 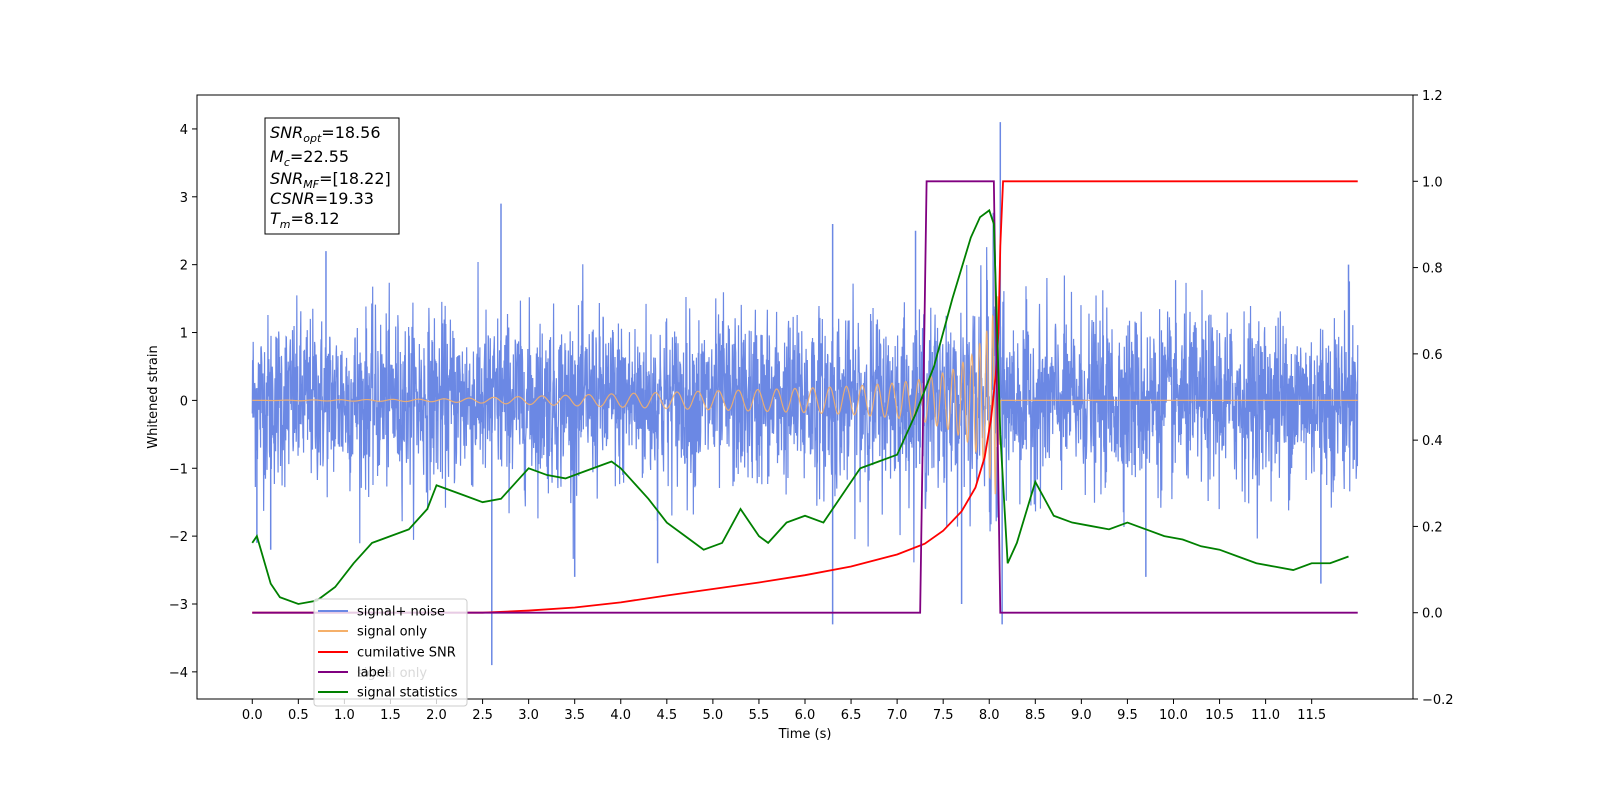 What do you see at coordinates (372, 673) in the screenshot?
I see `legend-label: label` at bounding box center [372, 673].